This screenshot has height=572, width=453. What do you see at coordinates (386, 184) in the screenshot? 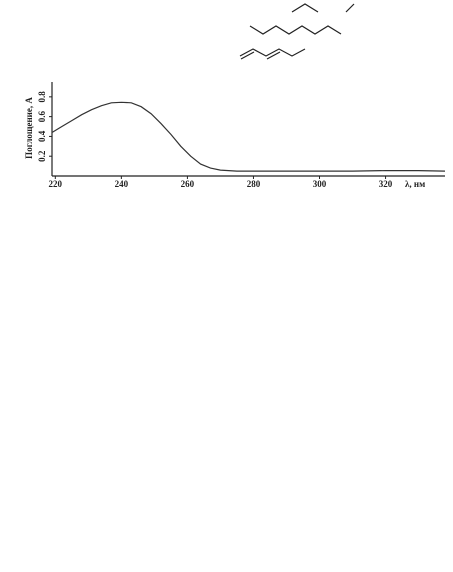
I see `x-tick-label: 320` at bounding box center [386, 184].